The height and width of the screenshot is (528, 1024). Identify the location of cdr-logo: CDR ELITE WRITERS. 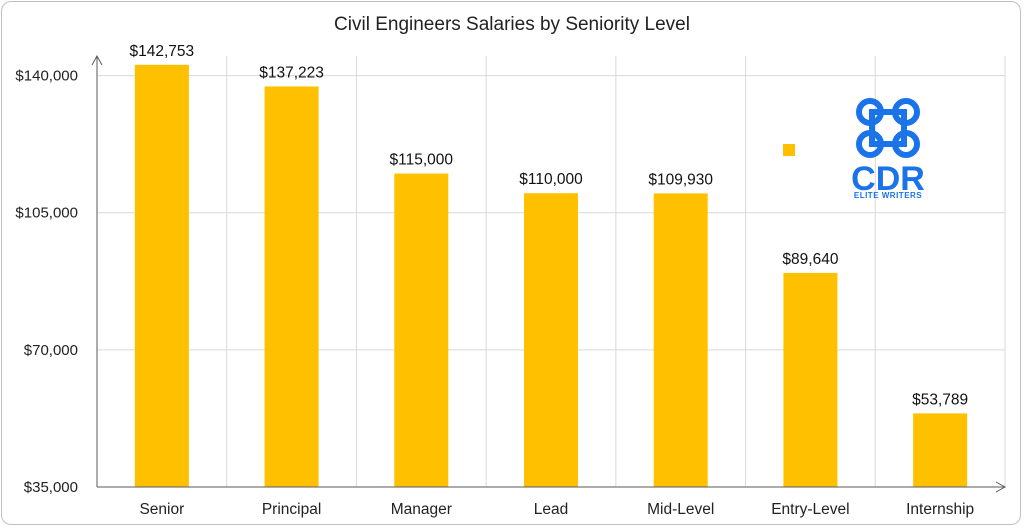
(888, 149).